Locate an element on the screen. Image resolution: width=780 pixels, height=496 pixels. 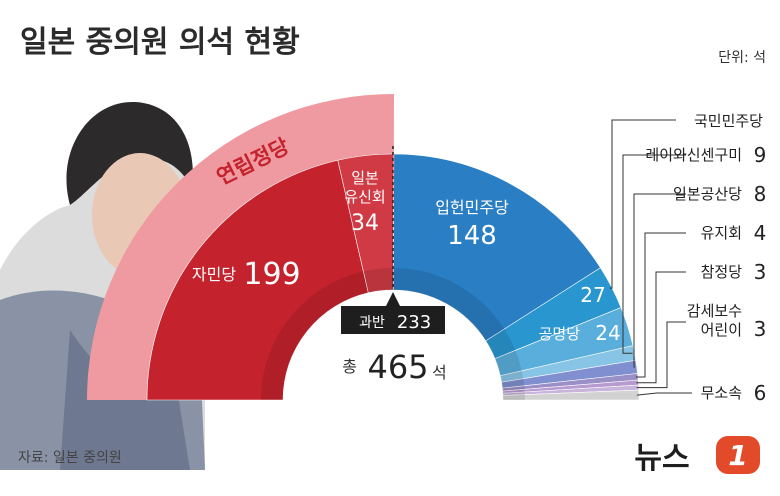
leader-line-일본공산당 is located at coordinates (659, 280).